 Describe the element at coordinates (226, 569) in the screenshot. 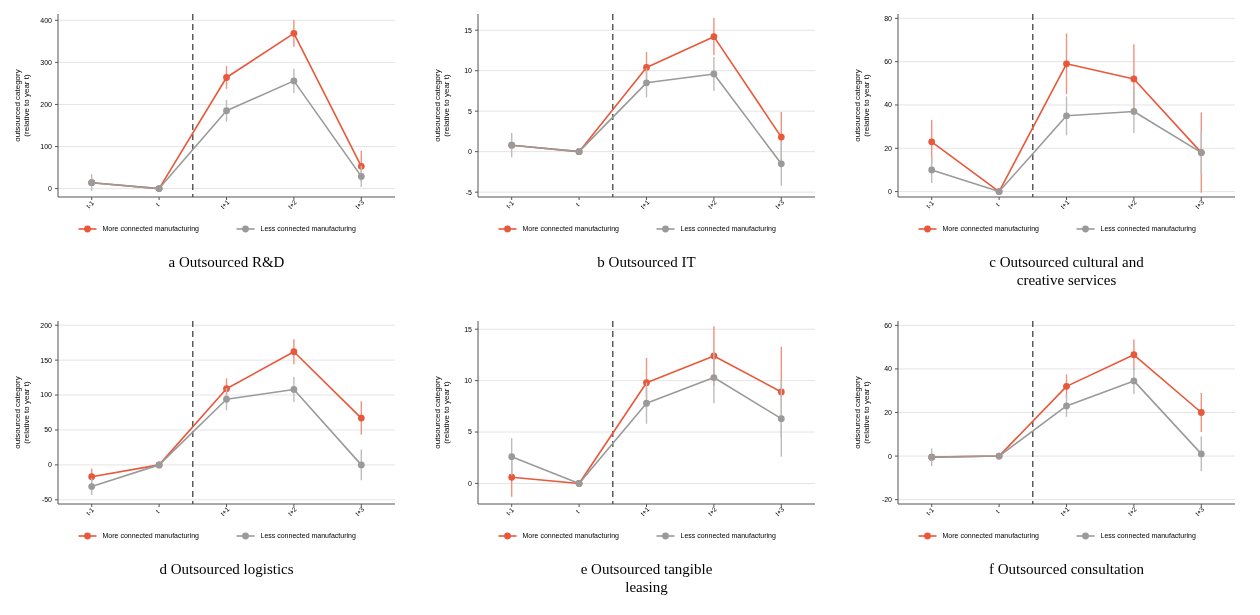

I see `text: d Outsourced logistics` at that location.